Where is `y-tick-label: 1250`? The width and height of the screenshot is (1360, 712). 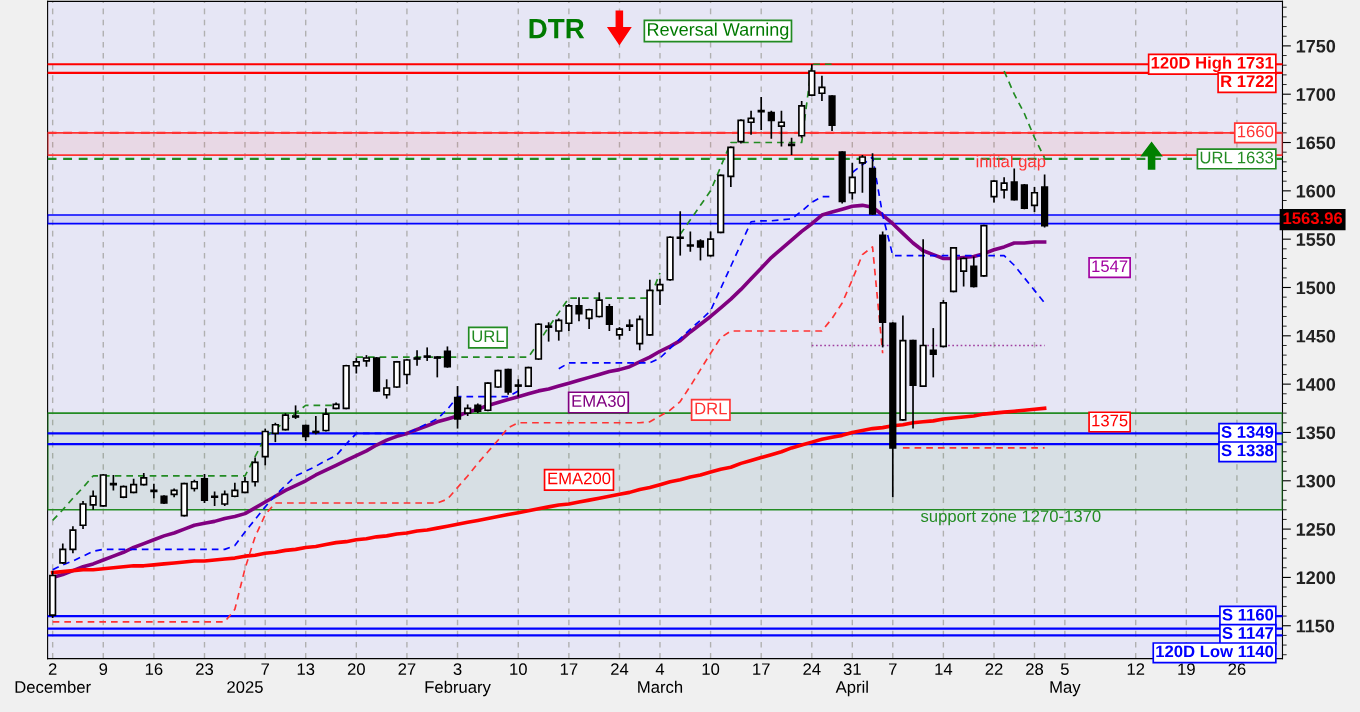
y-tick-label: 1250 is located at coordinates (1316, 529).